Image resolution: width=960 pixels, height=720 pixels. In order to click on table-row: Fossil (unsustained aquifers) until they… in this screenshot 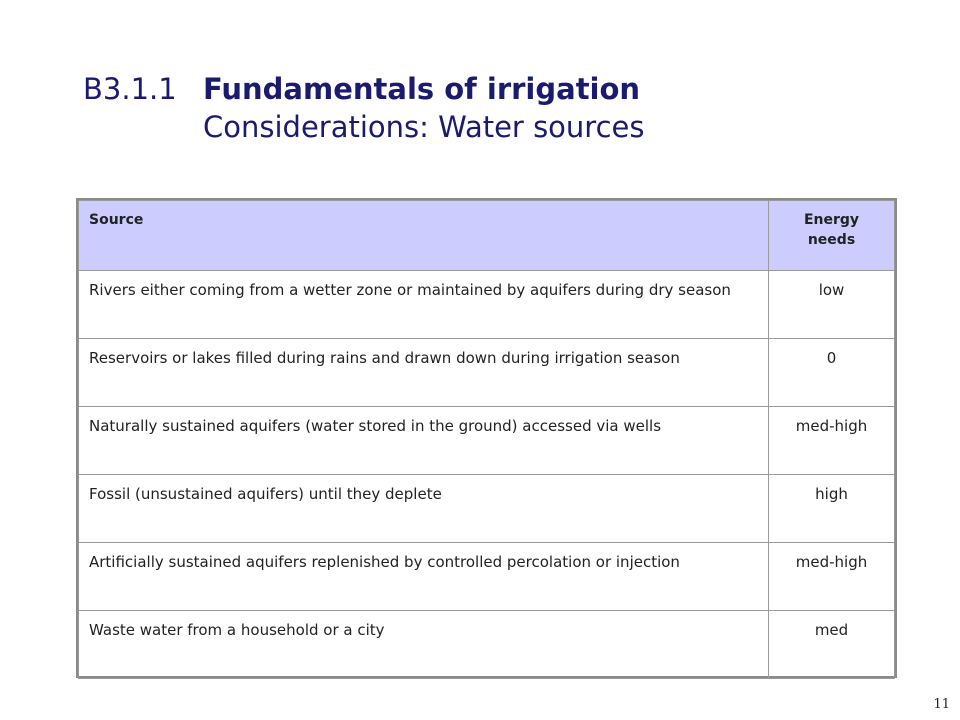, I will do `click(486, 508)`.